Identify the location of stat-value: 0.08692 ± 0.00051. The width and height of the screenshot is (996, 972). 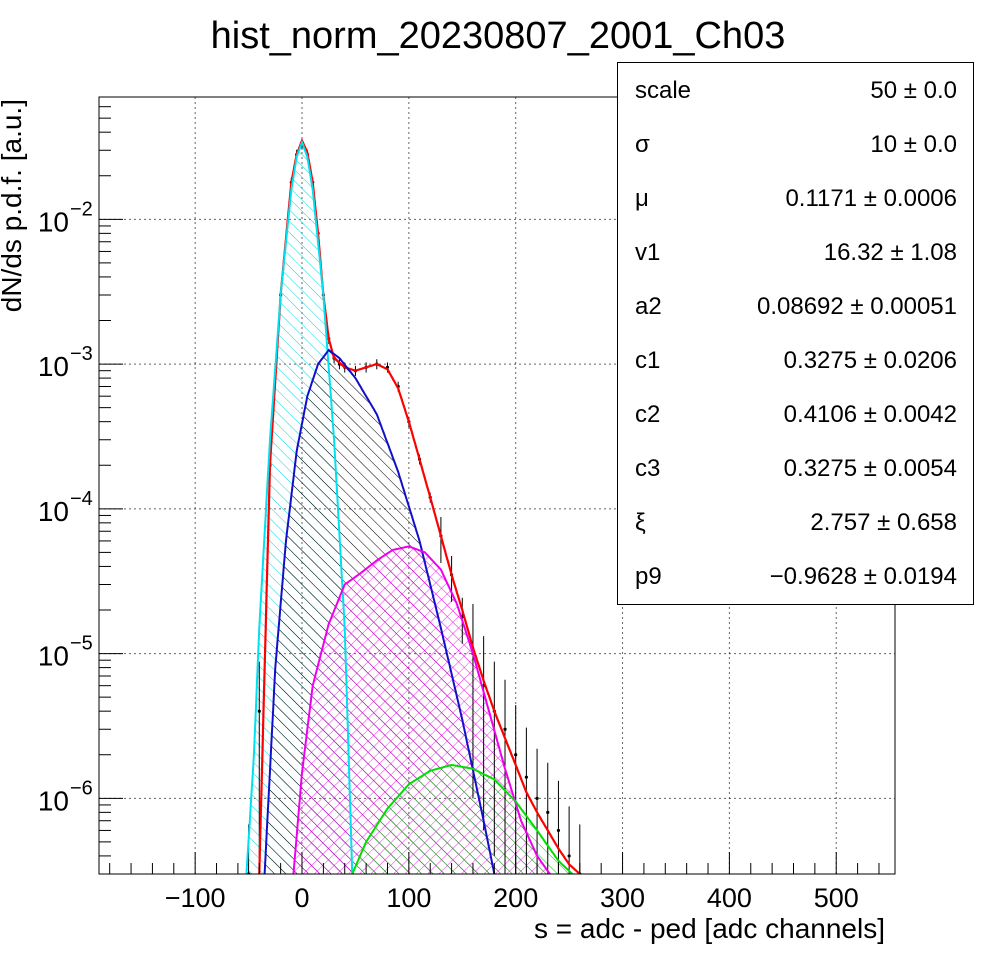
(856, 306).